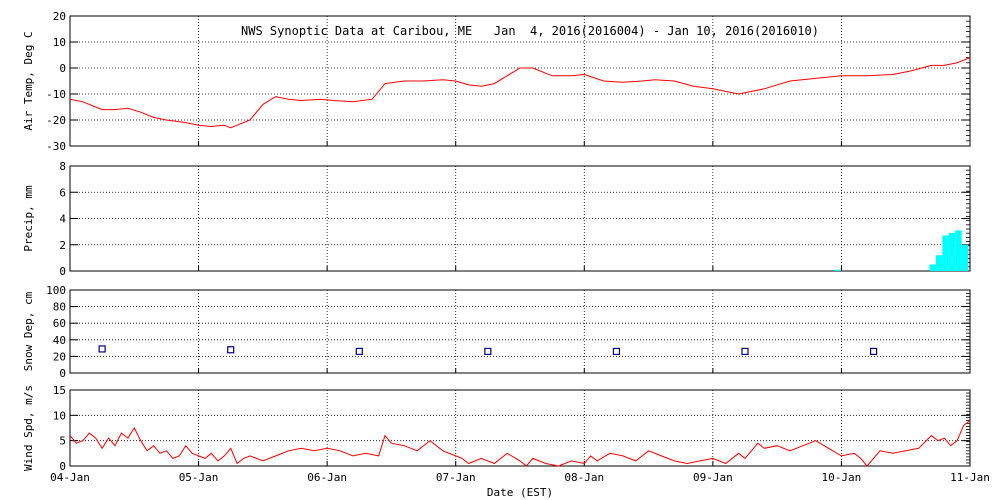  Describe the element at coordinates (28, 80) in the screenshot. I see `temp-ylabel: Air Temp, Deg C` at that location.